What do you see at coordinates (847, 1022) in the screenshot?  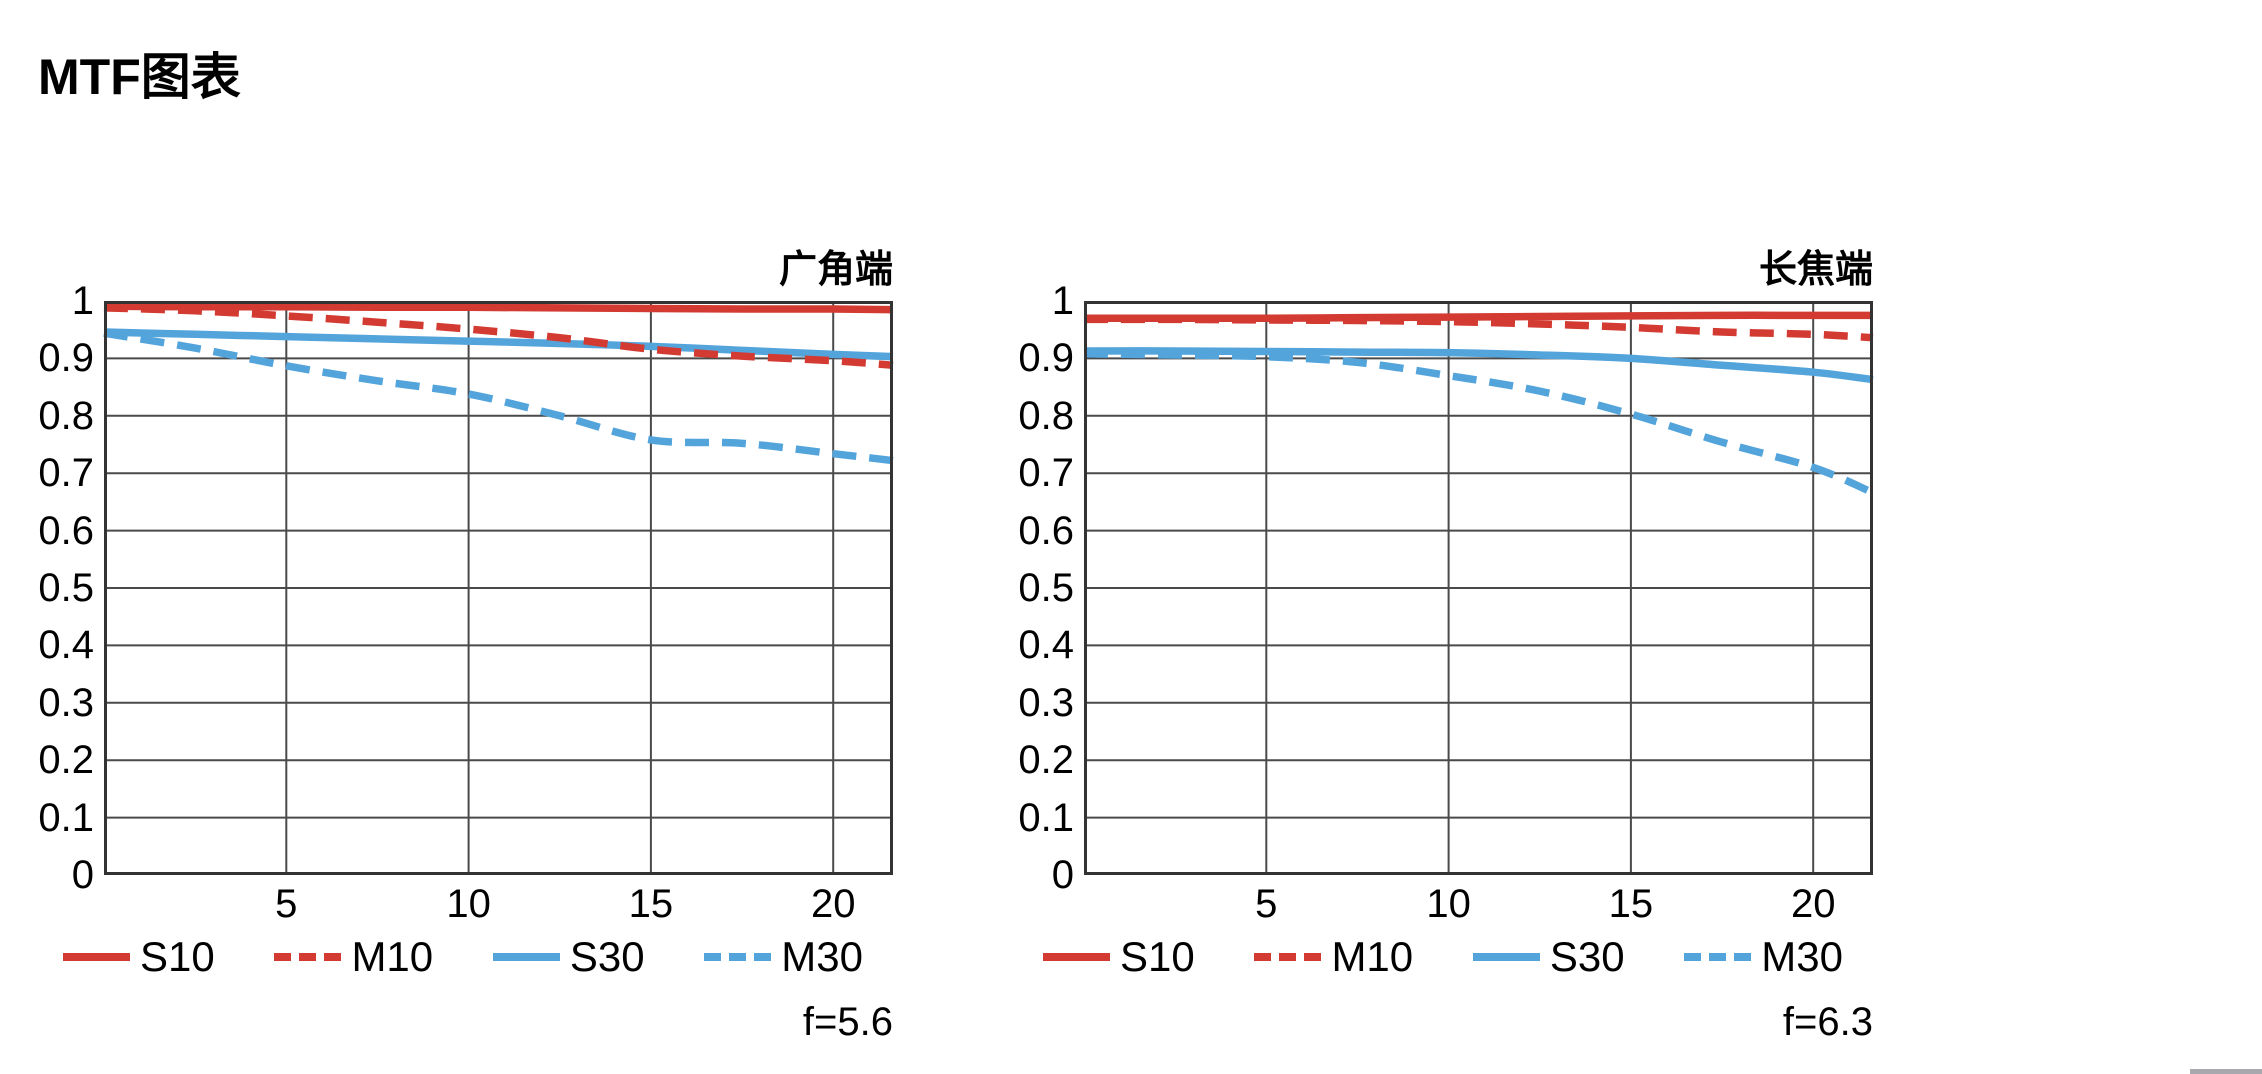 I see `aperture-label: f=5.6` at bounding box center [847, 1022].